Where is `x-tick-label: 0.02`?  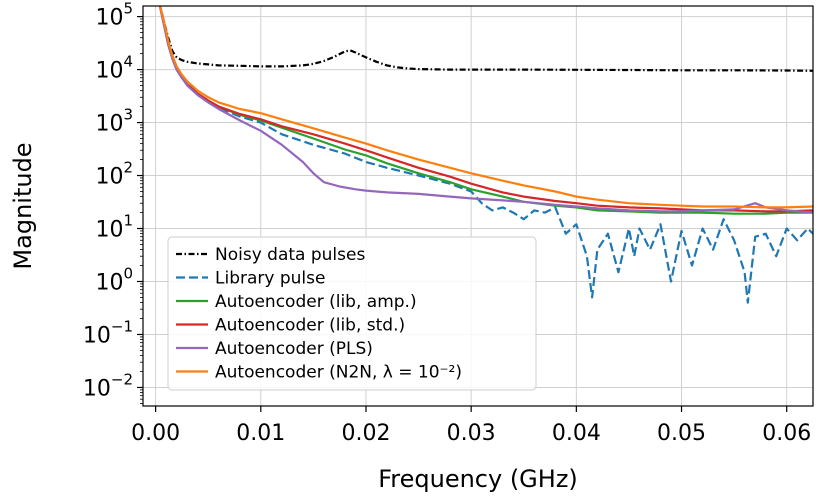 x-tick-label: 0.02 is located at coordinates (365, 433).